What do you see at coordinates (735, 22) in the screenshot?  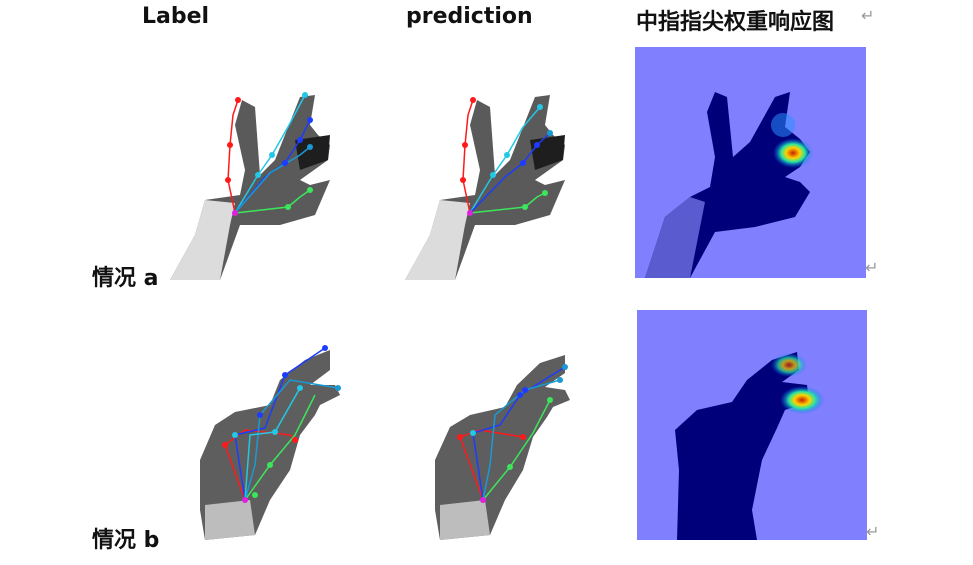 I see `column-header-heatmap: 中指指尖权重响应图` at bounding box center [735, 22].